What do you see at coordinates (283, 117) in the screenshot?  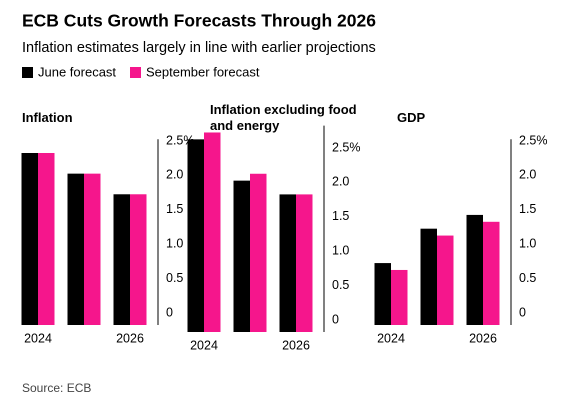 I see `panel-title: Inflation excluding food and energy` at bounding box center [283, 117].